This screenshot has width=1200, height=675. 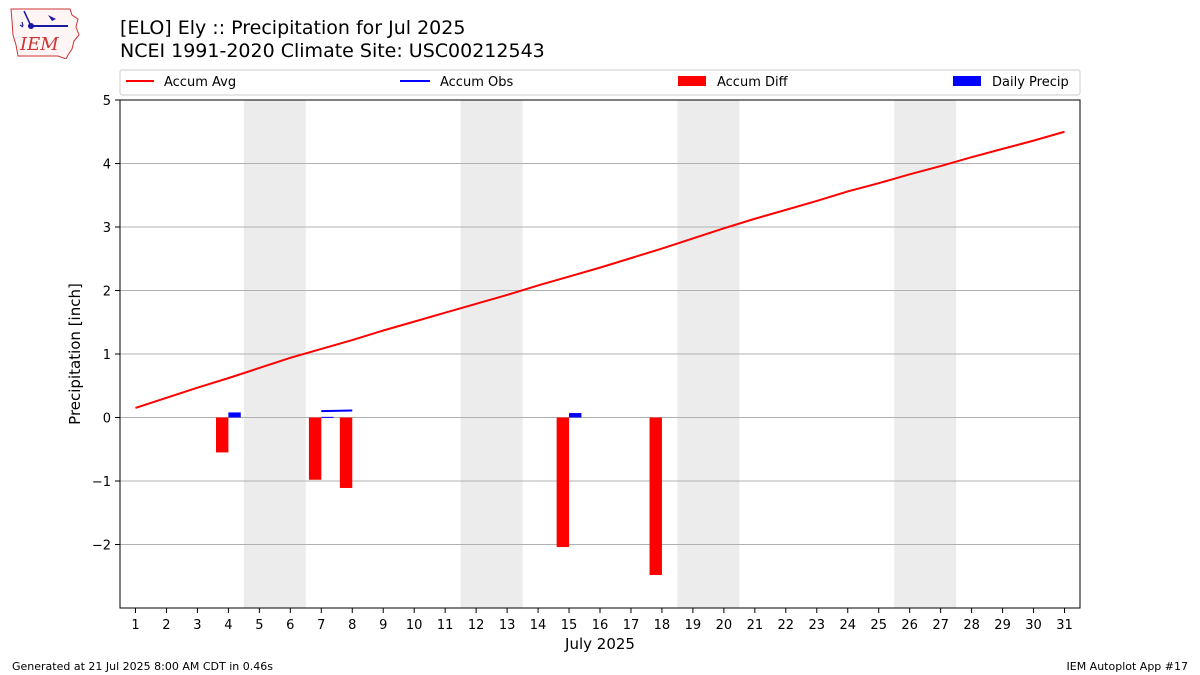 I want to click on app-label: IEM Autoplot App #17, so click(x=1127, y=666).